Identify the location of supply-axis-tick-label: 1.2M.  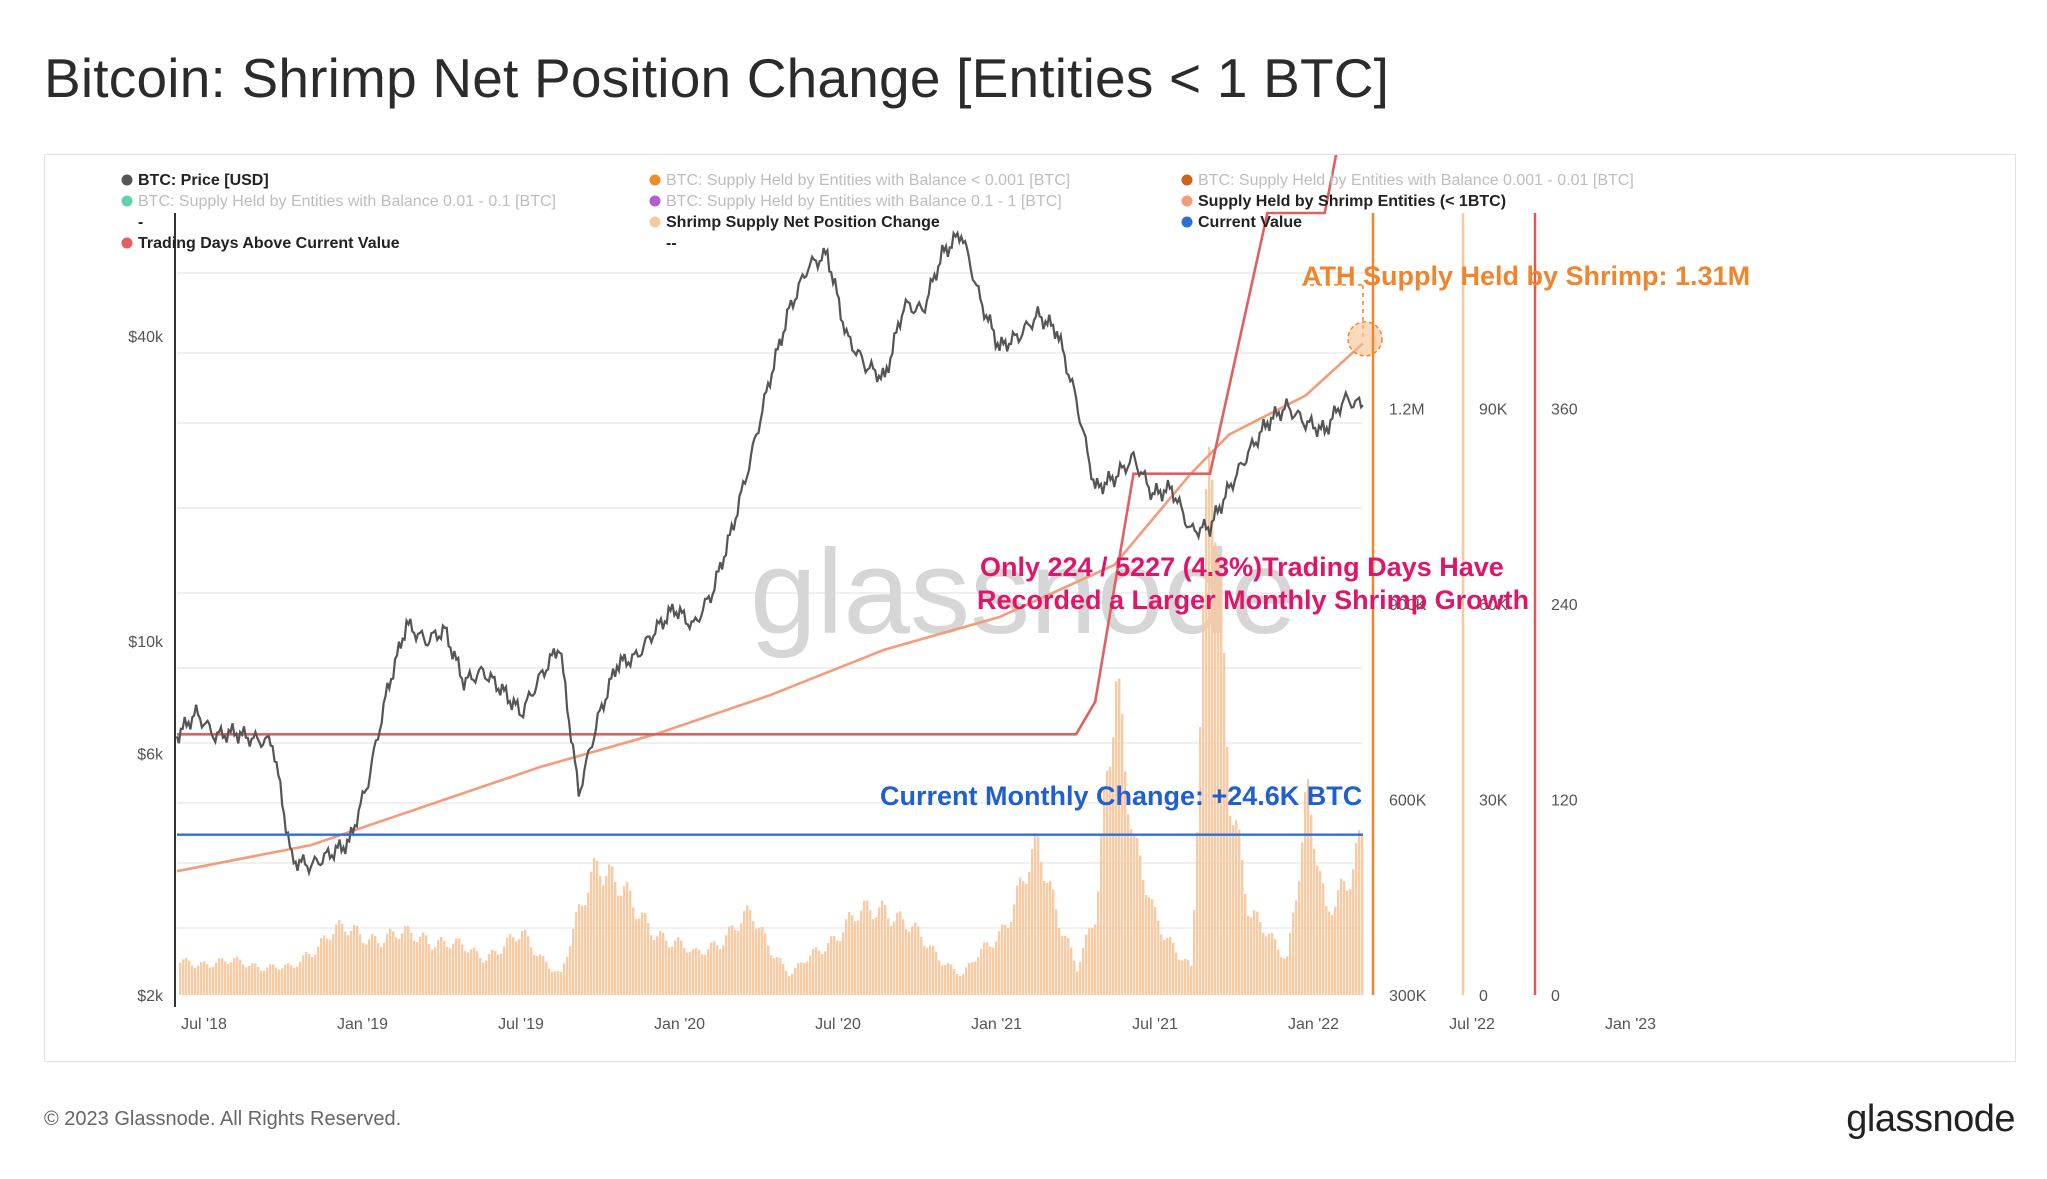
(1407, 410).